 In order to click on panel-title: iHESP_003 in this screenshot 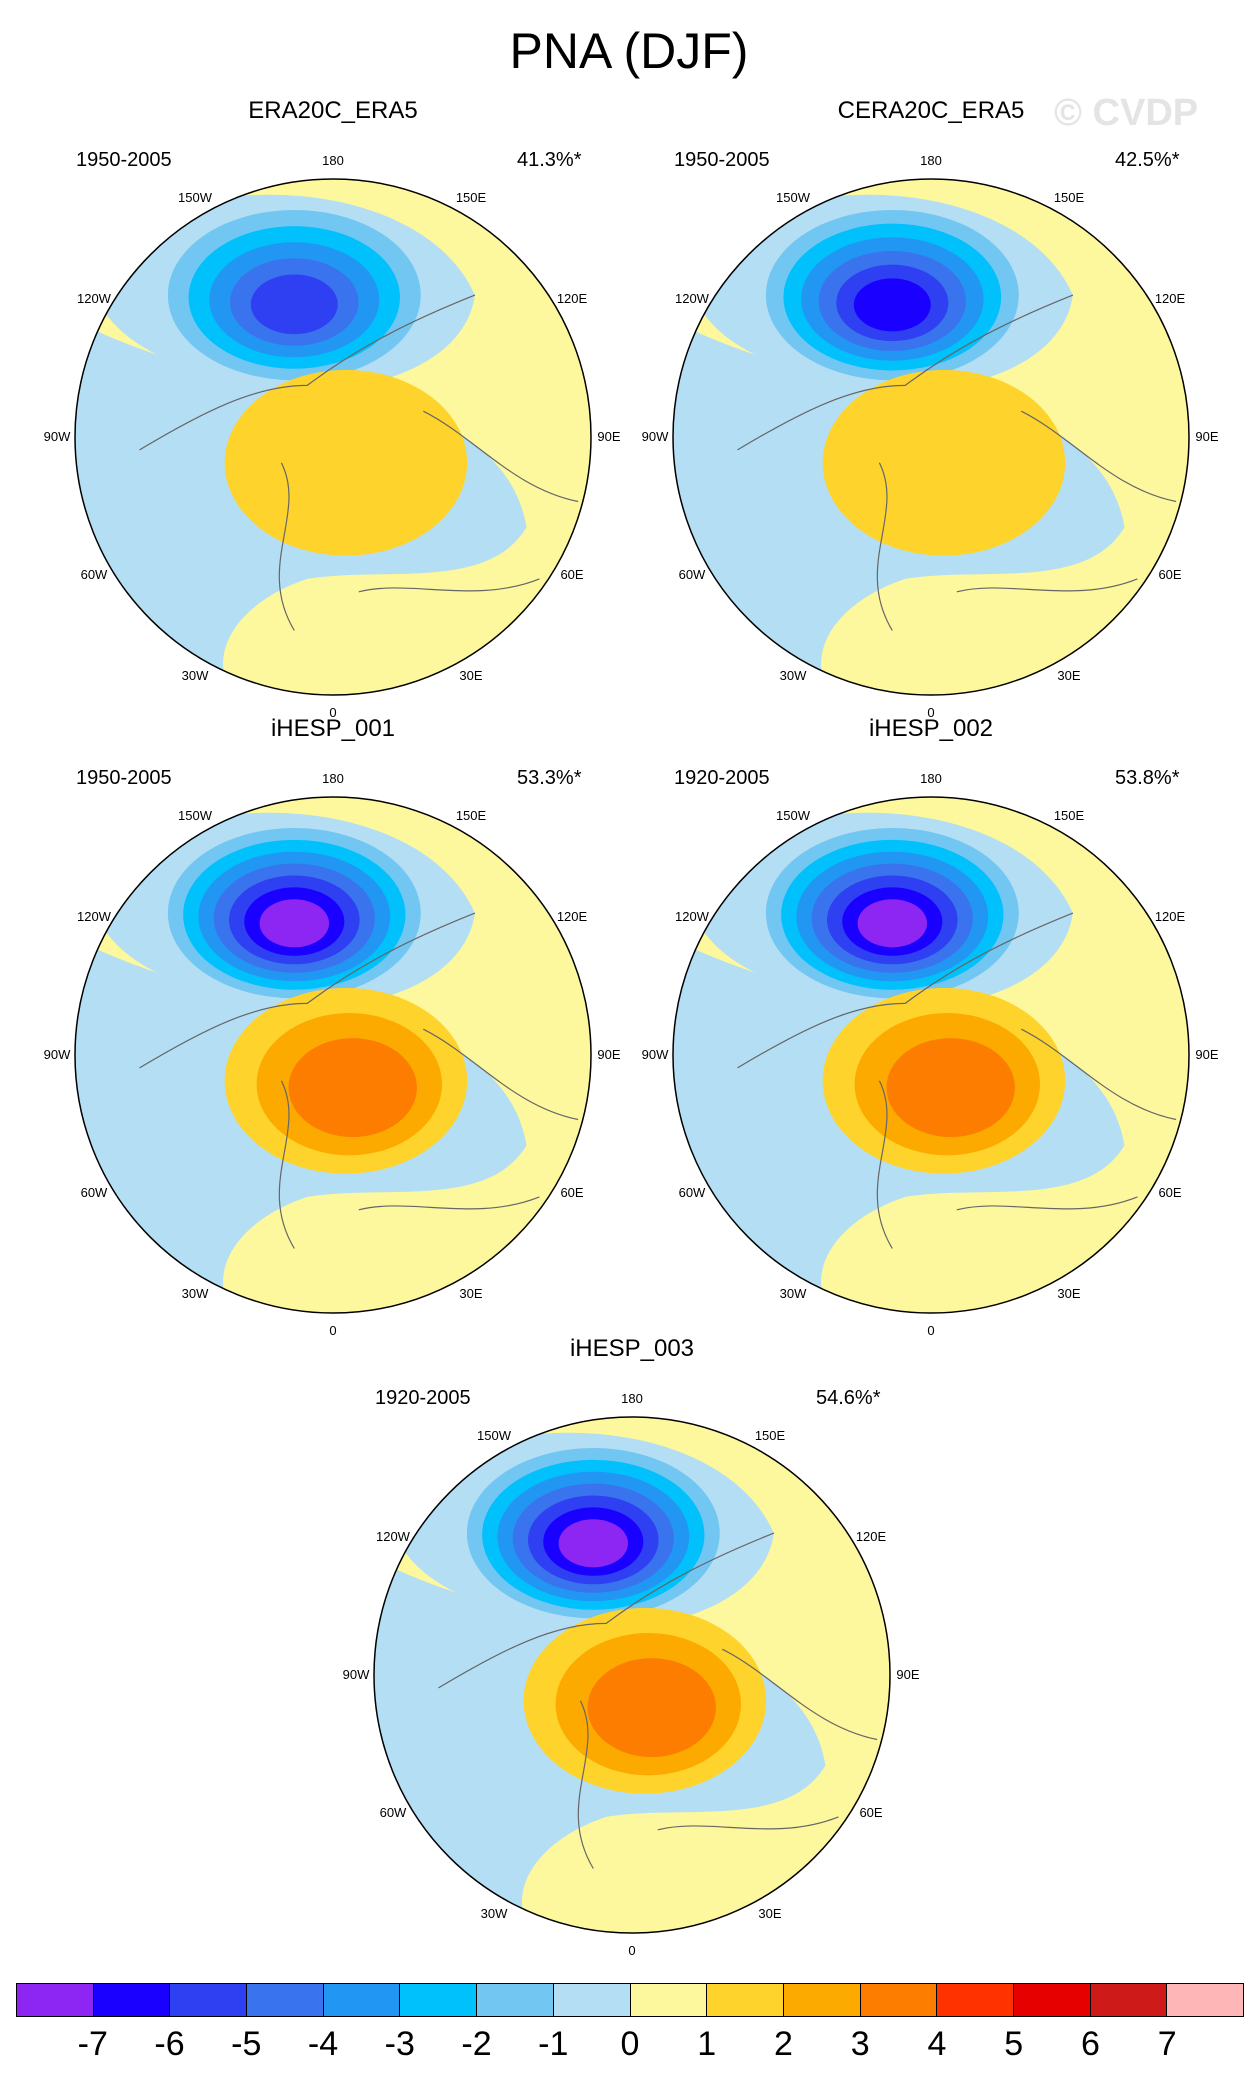, I will do `click(632, 1348)`.